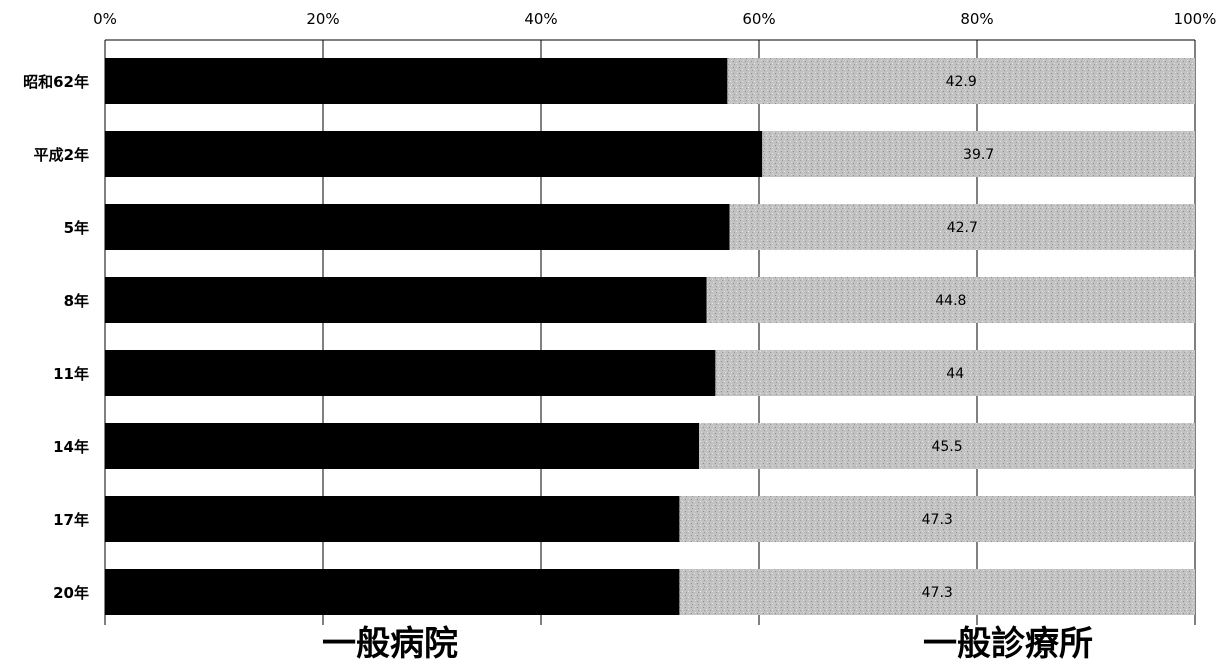 The height and width of the screenshot is (660, 1231). Describe the element at coordinates (322, 19) in the screenshot. I see `x-tick-label: 20%` at that location.